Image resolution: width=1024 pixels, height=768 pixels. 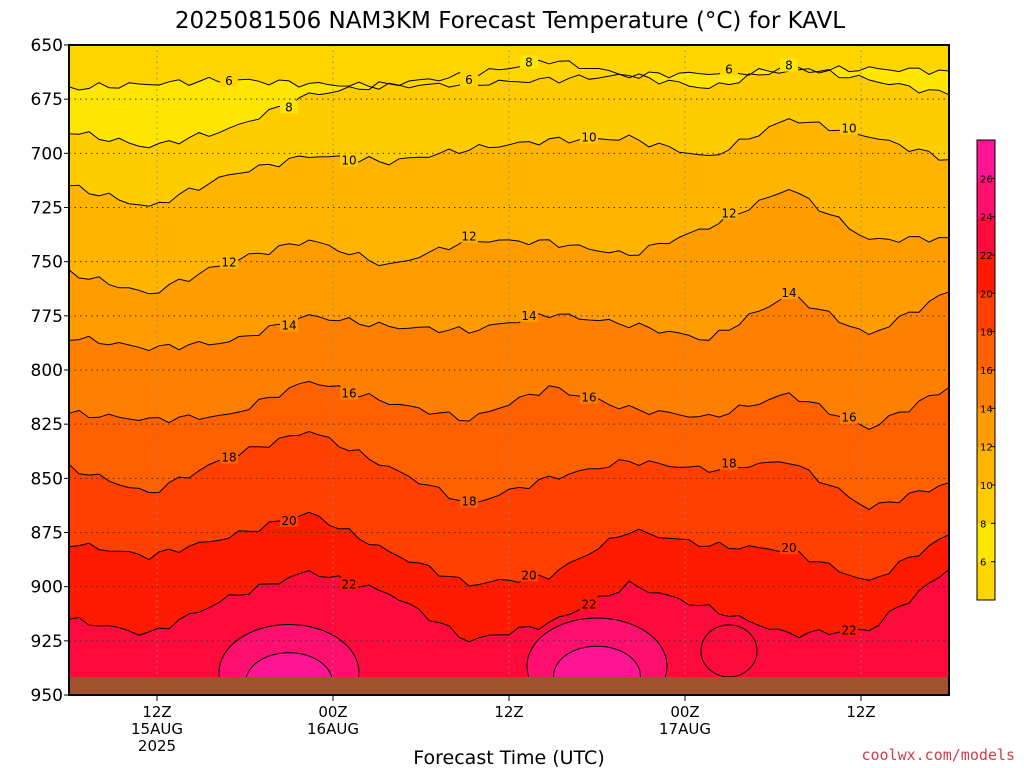 I want to click on y-tick-label-875: 875, so click(x=47, y=534).